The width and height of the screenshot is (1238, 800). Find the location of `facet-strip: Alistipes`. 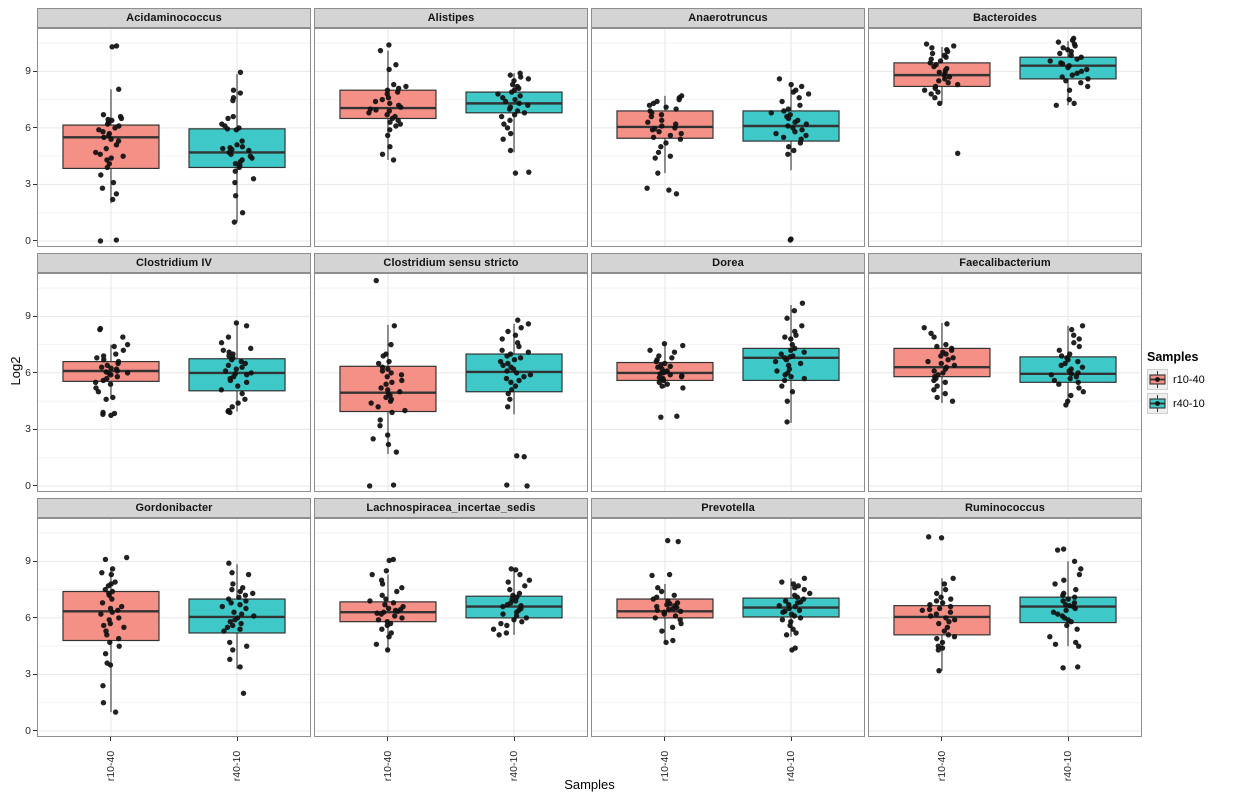

facet-strip: Alistipes is located at coordinates (451, 18).